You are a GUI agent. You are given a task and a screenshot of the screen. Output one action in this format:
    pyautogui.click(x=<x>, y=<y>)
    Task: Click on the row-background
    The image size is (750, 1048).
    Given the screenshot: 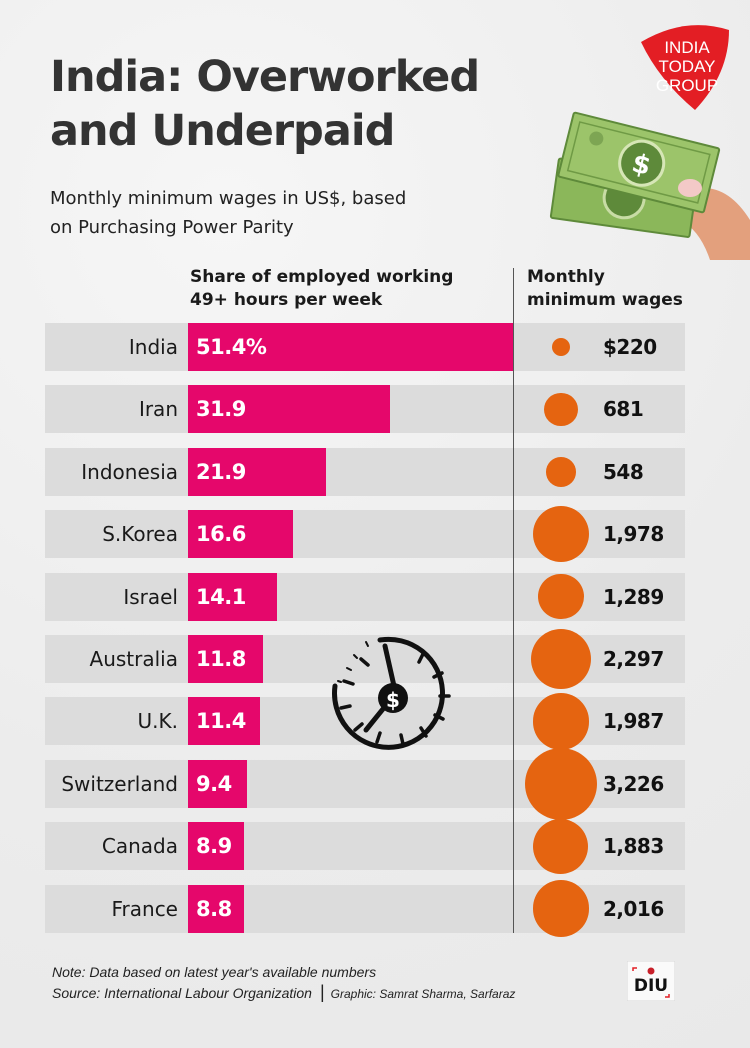 What is the action you would take?
    pyautogui.click(x=365, y=471)
    